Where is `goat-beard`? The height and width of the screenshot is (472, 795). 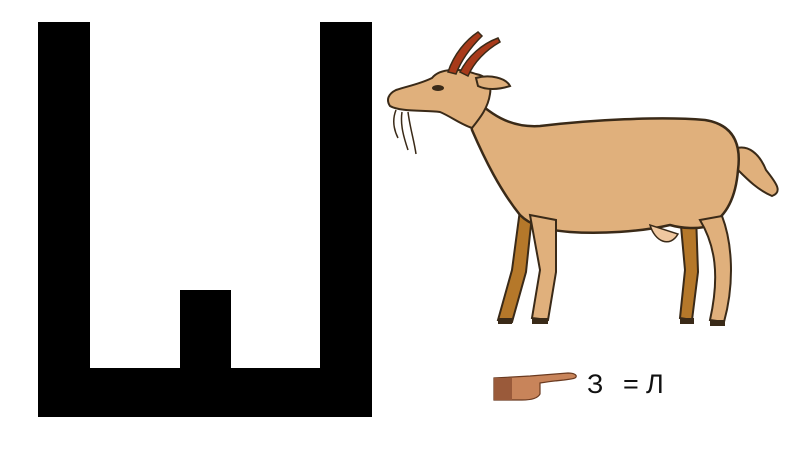 goat-beard is located at coordinates (405, 132).